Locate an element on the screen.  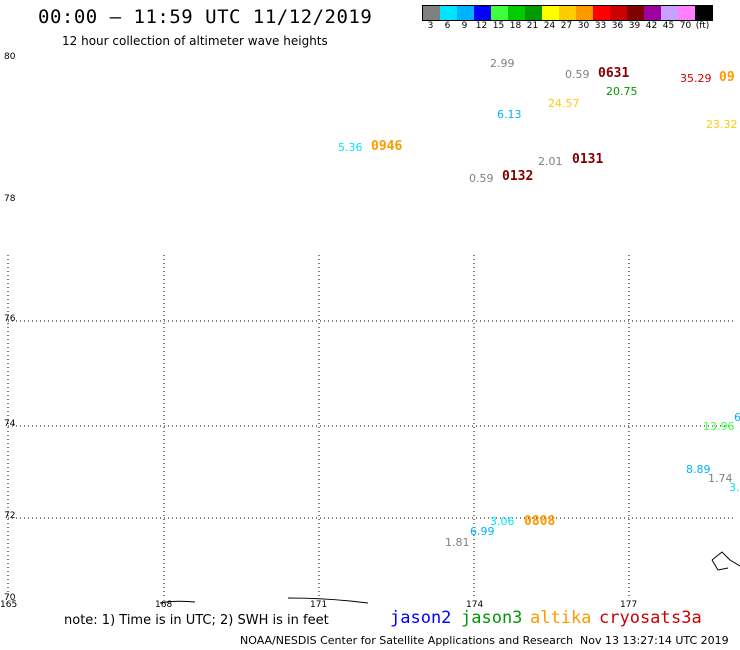
color-scale-bar is located at coordinates (567, 13).